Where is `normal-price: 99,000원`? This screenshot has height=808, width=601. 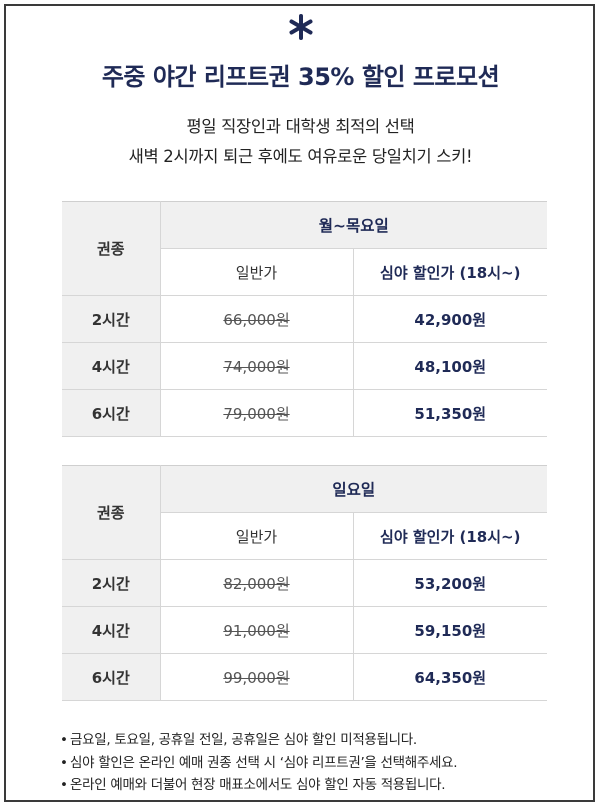
normal-price: 99,000원 is located at coordinates (256, 677).